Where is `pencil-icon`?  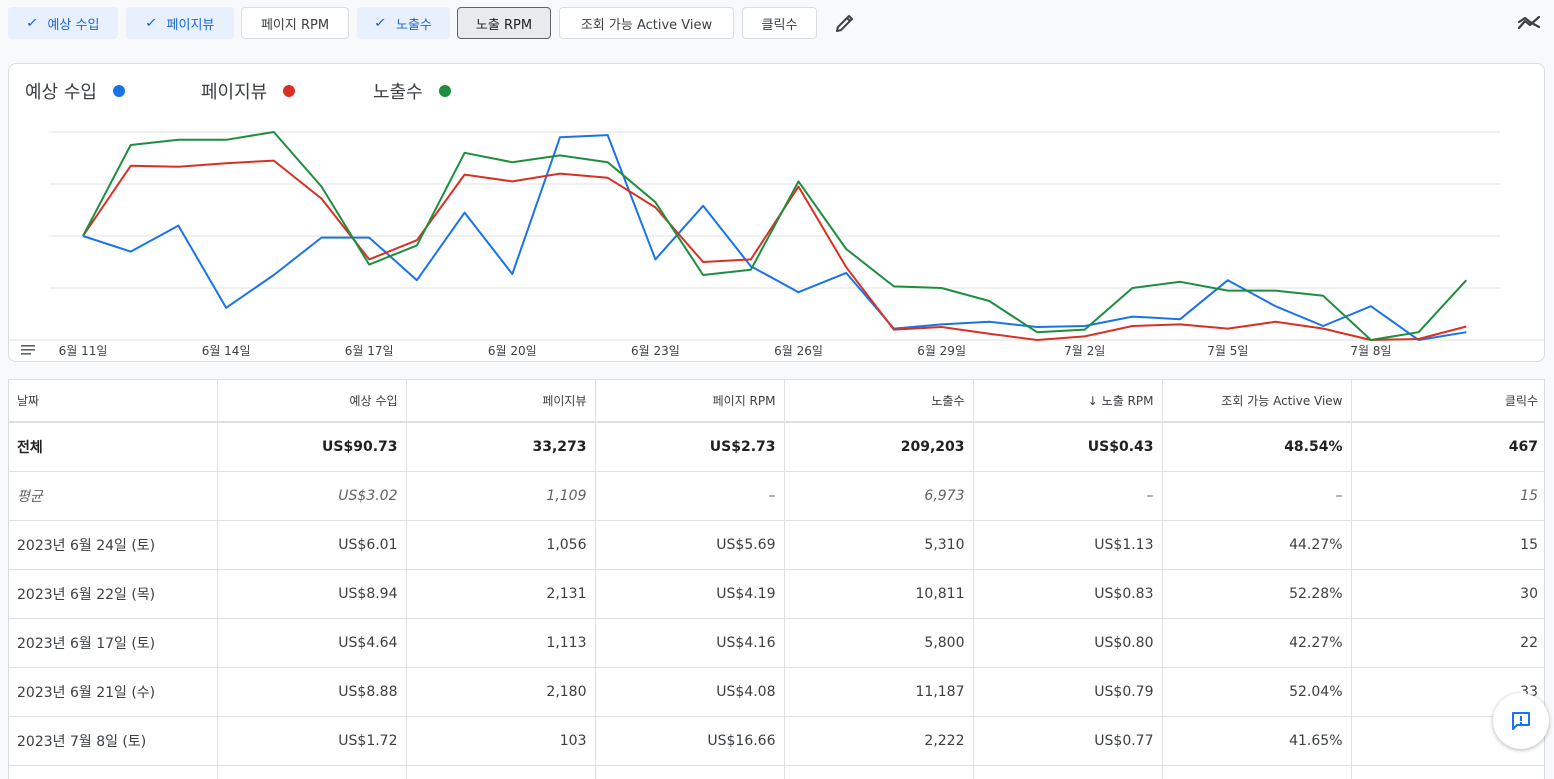 pencil-icon is located at coordinates (845, 23).